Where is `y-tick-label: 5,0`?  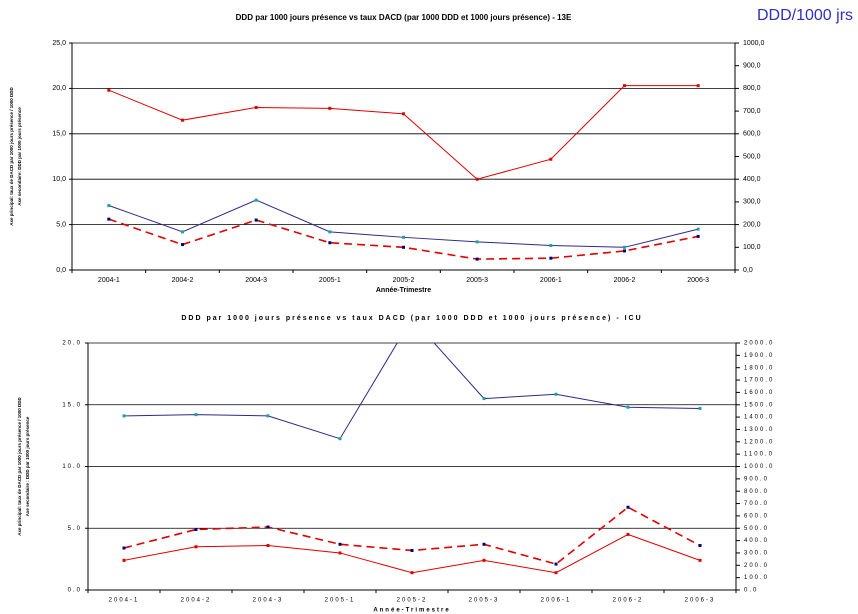
y-tick-label: 5,0 is located at coordinates (61, 224).